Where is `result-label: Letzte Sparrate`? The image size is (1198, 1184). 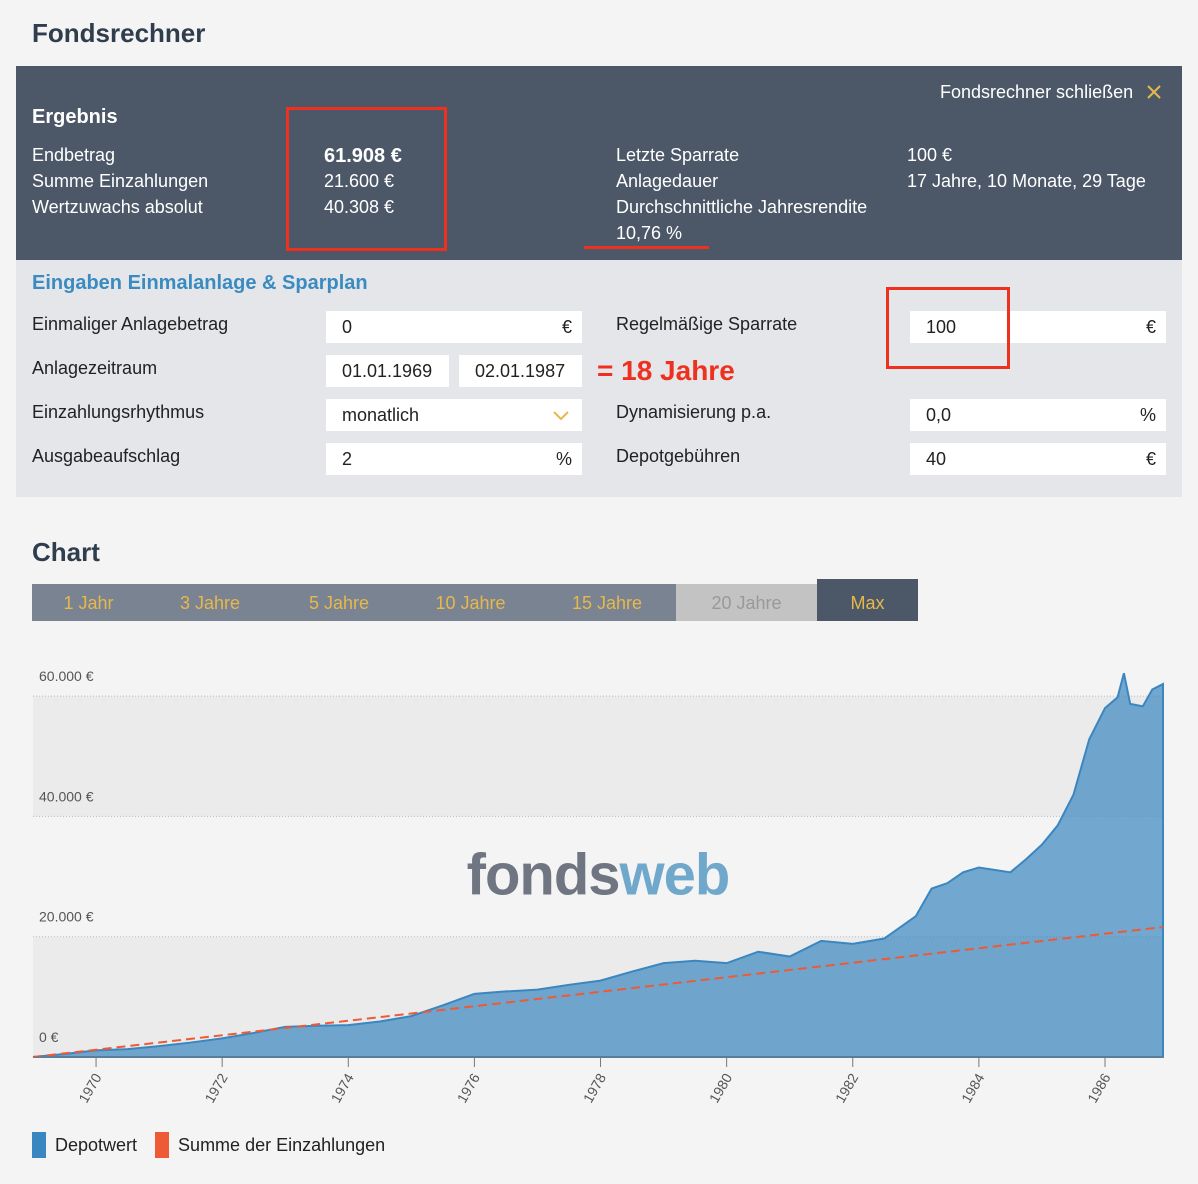
result-label: Letzte Sparrate is located at coordinates (678, 155).